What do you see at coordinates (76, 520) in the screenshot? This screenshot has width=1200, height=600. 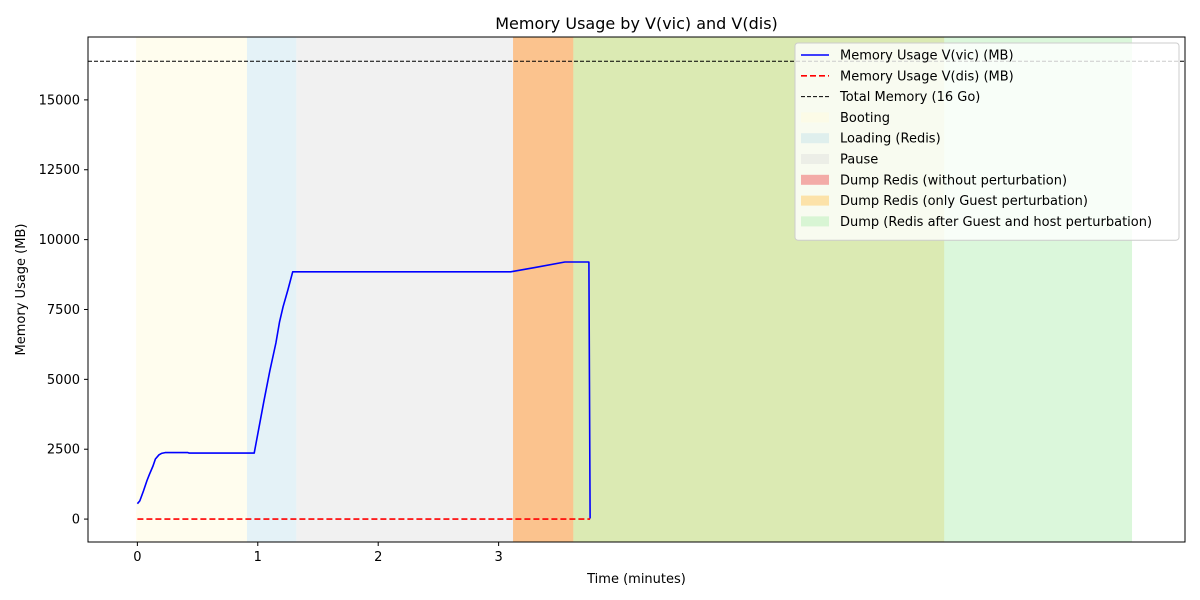 I see `y-tick-label: 0` at bounding box center [76, 520].